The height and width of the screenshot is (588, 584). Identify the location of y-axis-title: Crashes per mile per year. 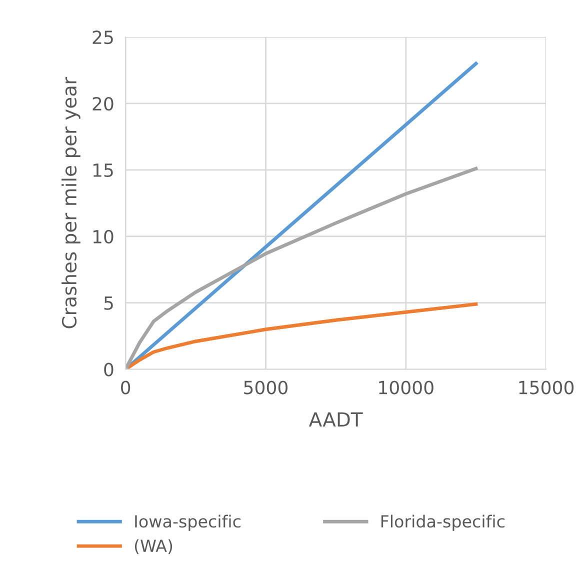
(71, 202).